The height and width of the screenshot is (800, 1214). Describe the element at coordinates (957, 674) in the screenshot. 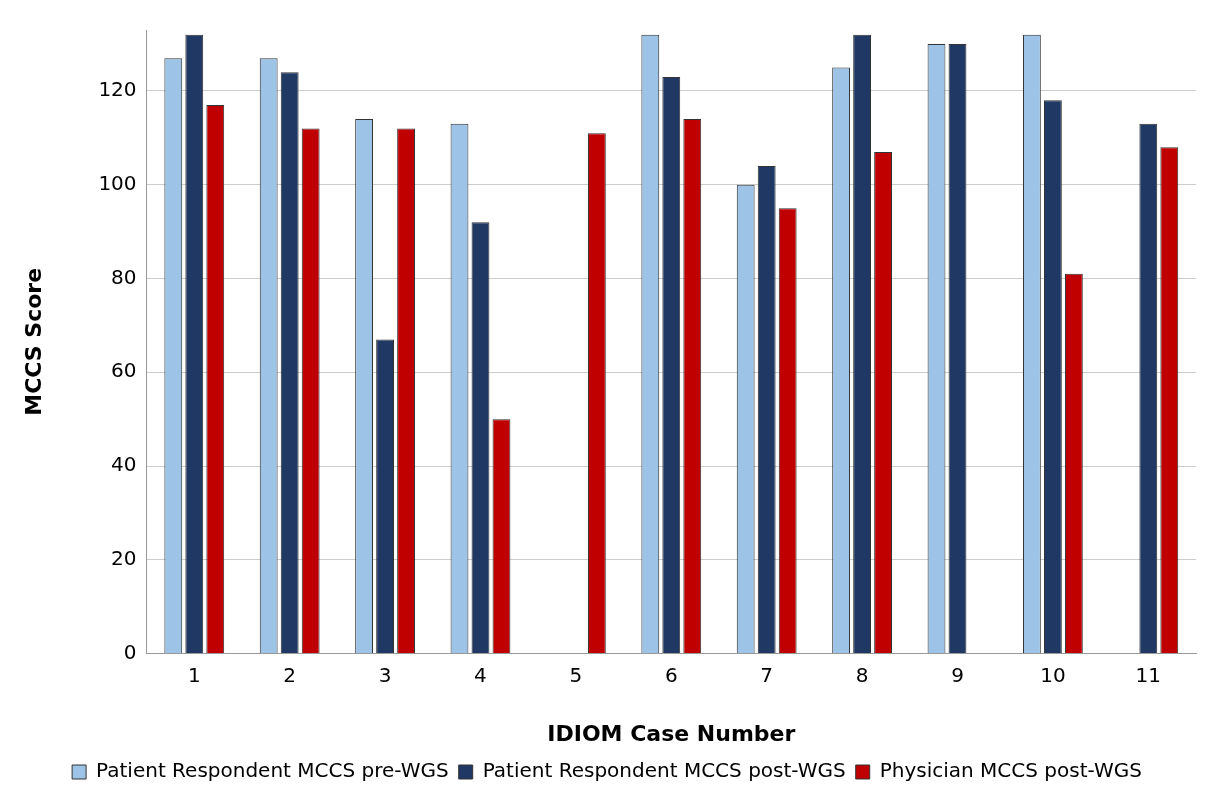

I see `x-tick-label: 9` at that location.